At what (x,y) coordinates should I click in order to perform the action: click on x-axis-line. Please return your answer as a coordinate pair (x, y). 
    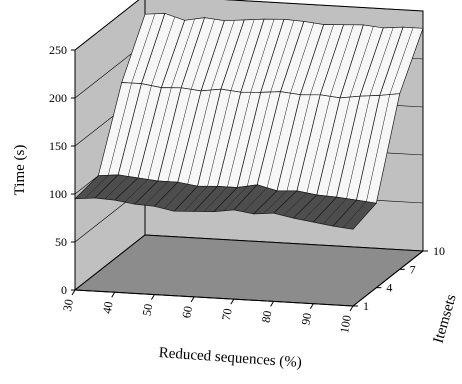
    Looking at the image, I should click on (214, 298).